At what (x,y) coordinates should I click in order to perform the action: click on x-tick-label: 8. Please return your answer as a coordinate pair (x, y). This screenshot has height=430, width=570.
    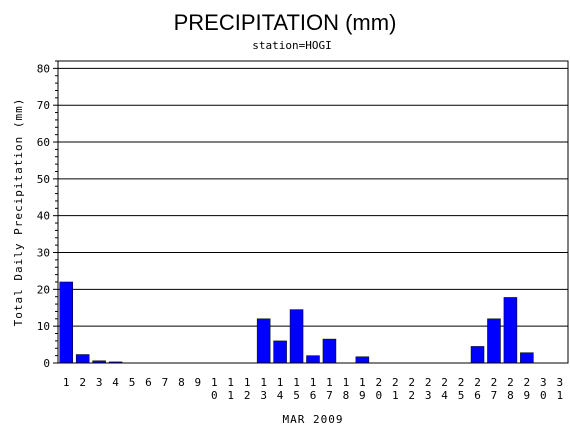
    Looking at the image, I should click on (181, 382).